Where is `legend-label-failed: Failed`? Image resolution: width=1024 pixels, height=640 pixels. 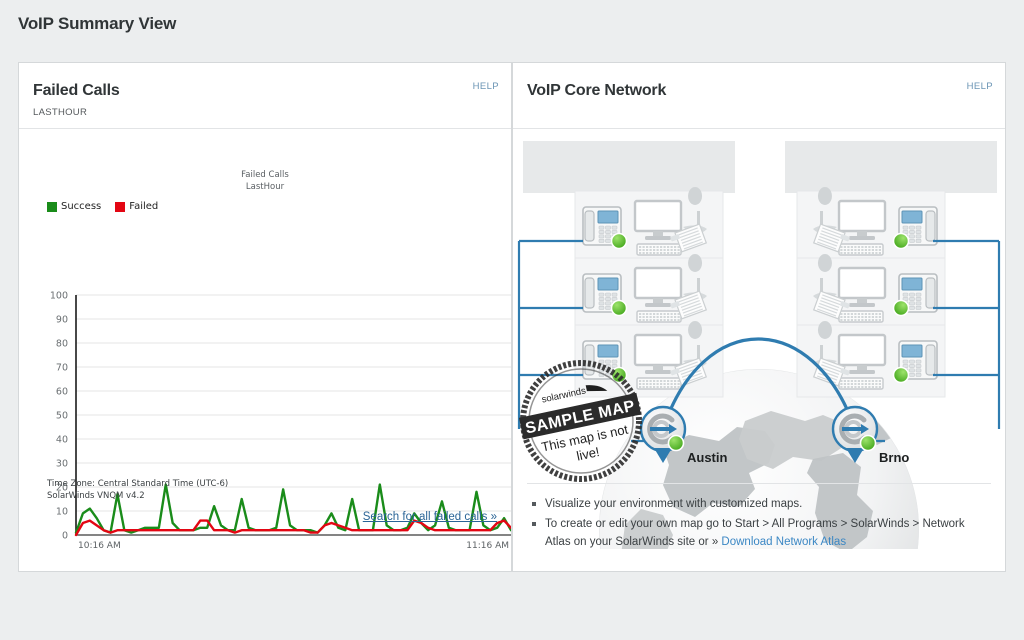
legend-label-failed: Failed is located at coordinates (144, 206).